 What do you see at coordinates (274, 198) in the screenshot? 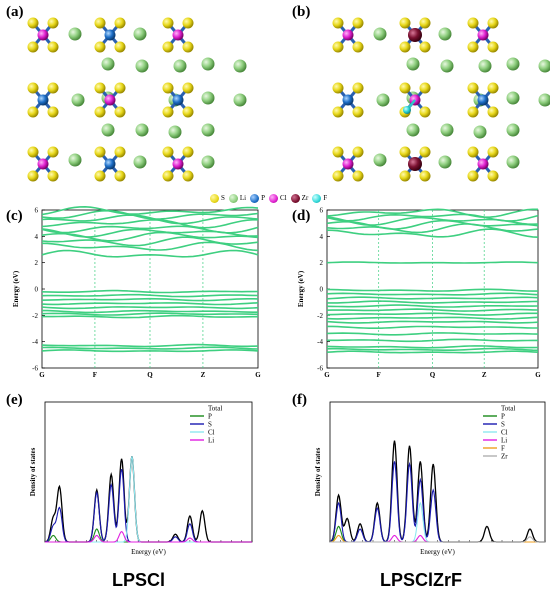
I see `cl-atom-swatch` at bounding box center [274, 198].